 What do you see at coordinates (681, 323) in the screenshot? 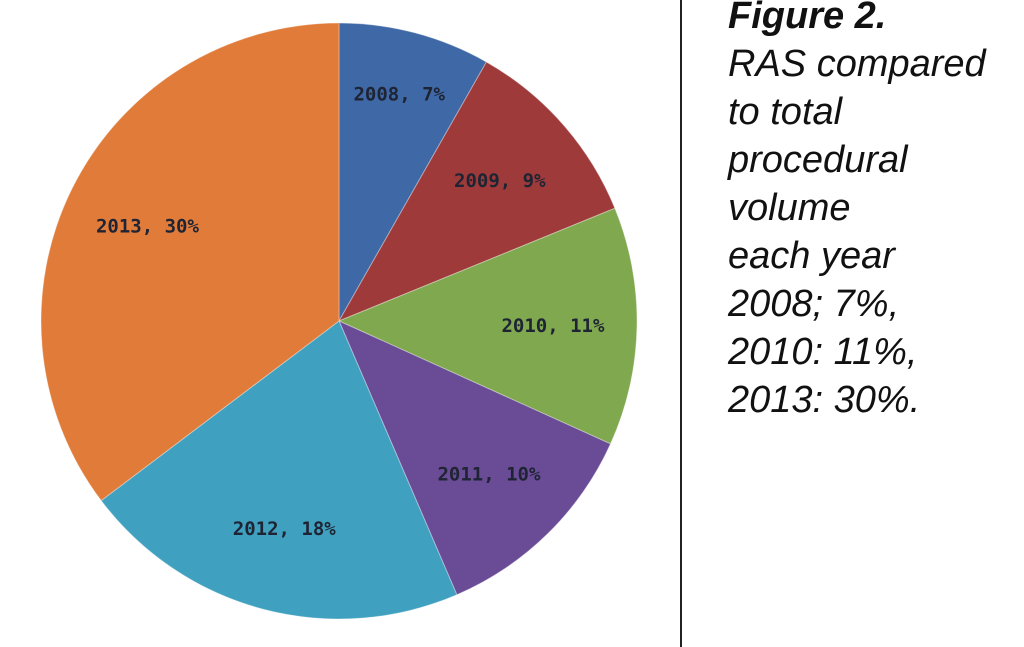
I see `caption-divider` at bounding box center [681, 323].